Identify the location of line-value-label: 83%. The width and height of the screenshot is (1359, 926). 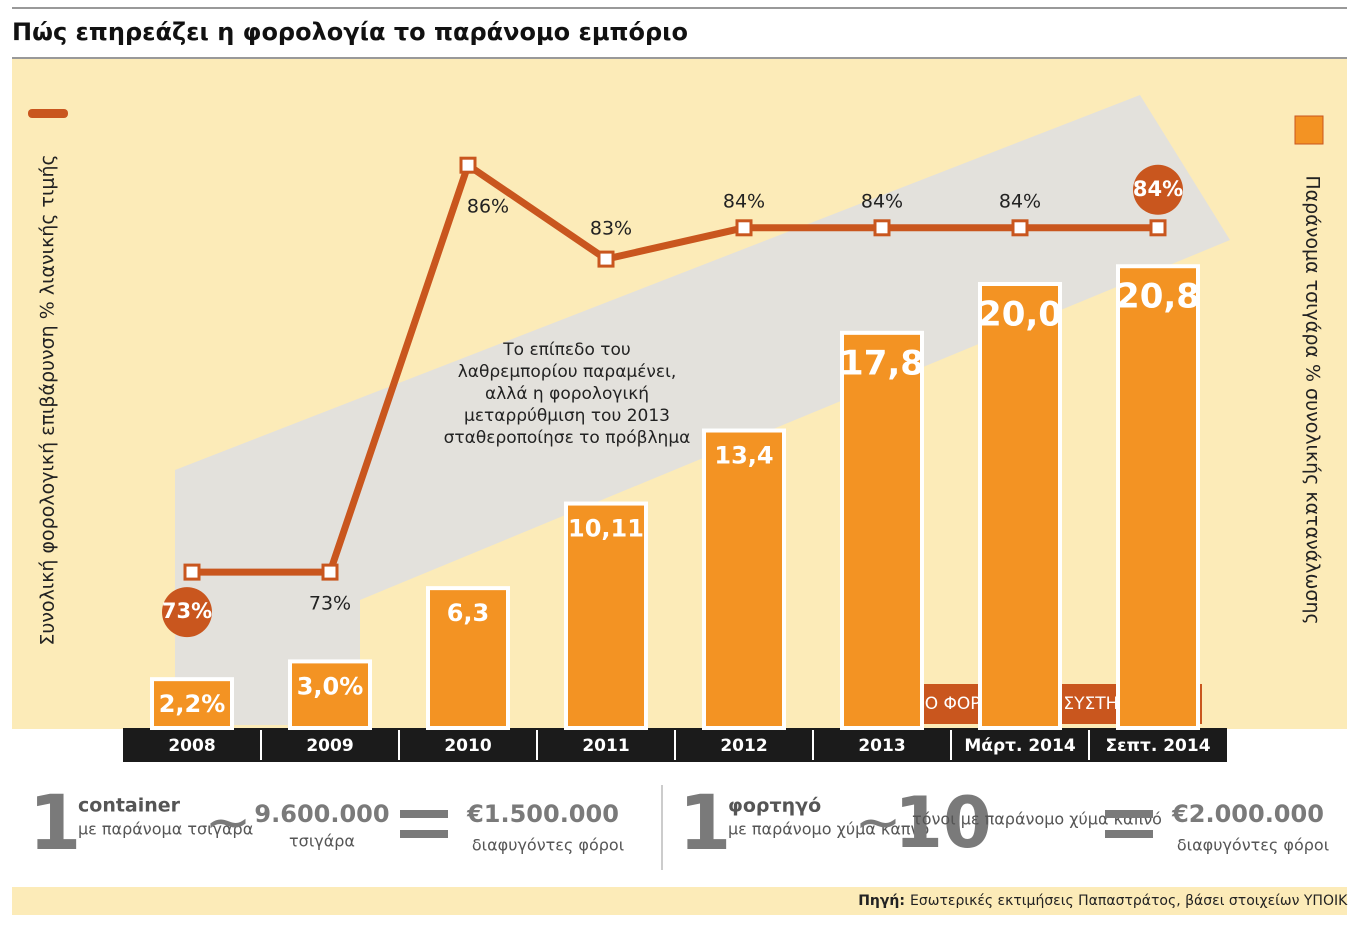
(611, 229).